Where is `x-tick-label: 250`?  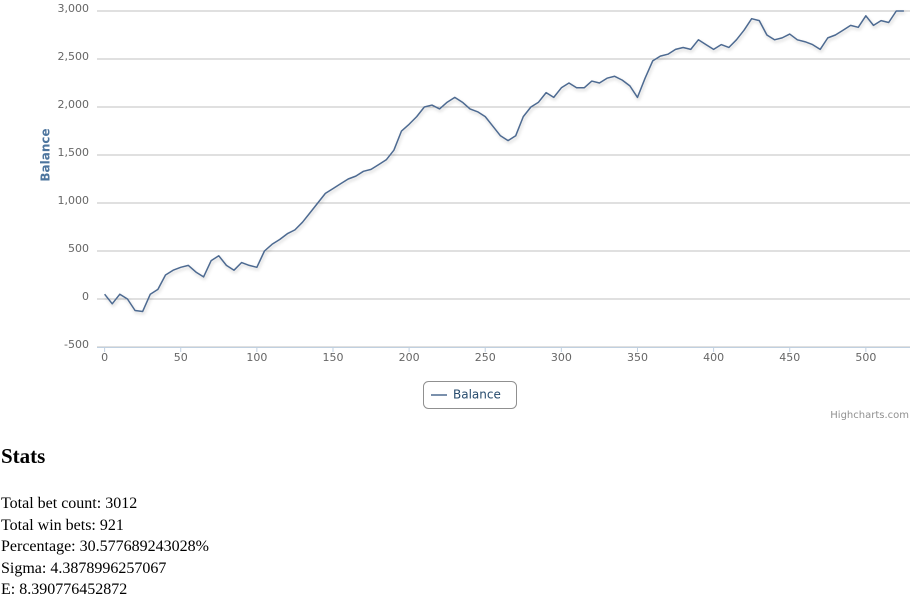
x-tick-label: 250 is located at coordinates (485, 357).